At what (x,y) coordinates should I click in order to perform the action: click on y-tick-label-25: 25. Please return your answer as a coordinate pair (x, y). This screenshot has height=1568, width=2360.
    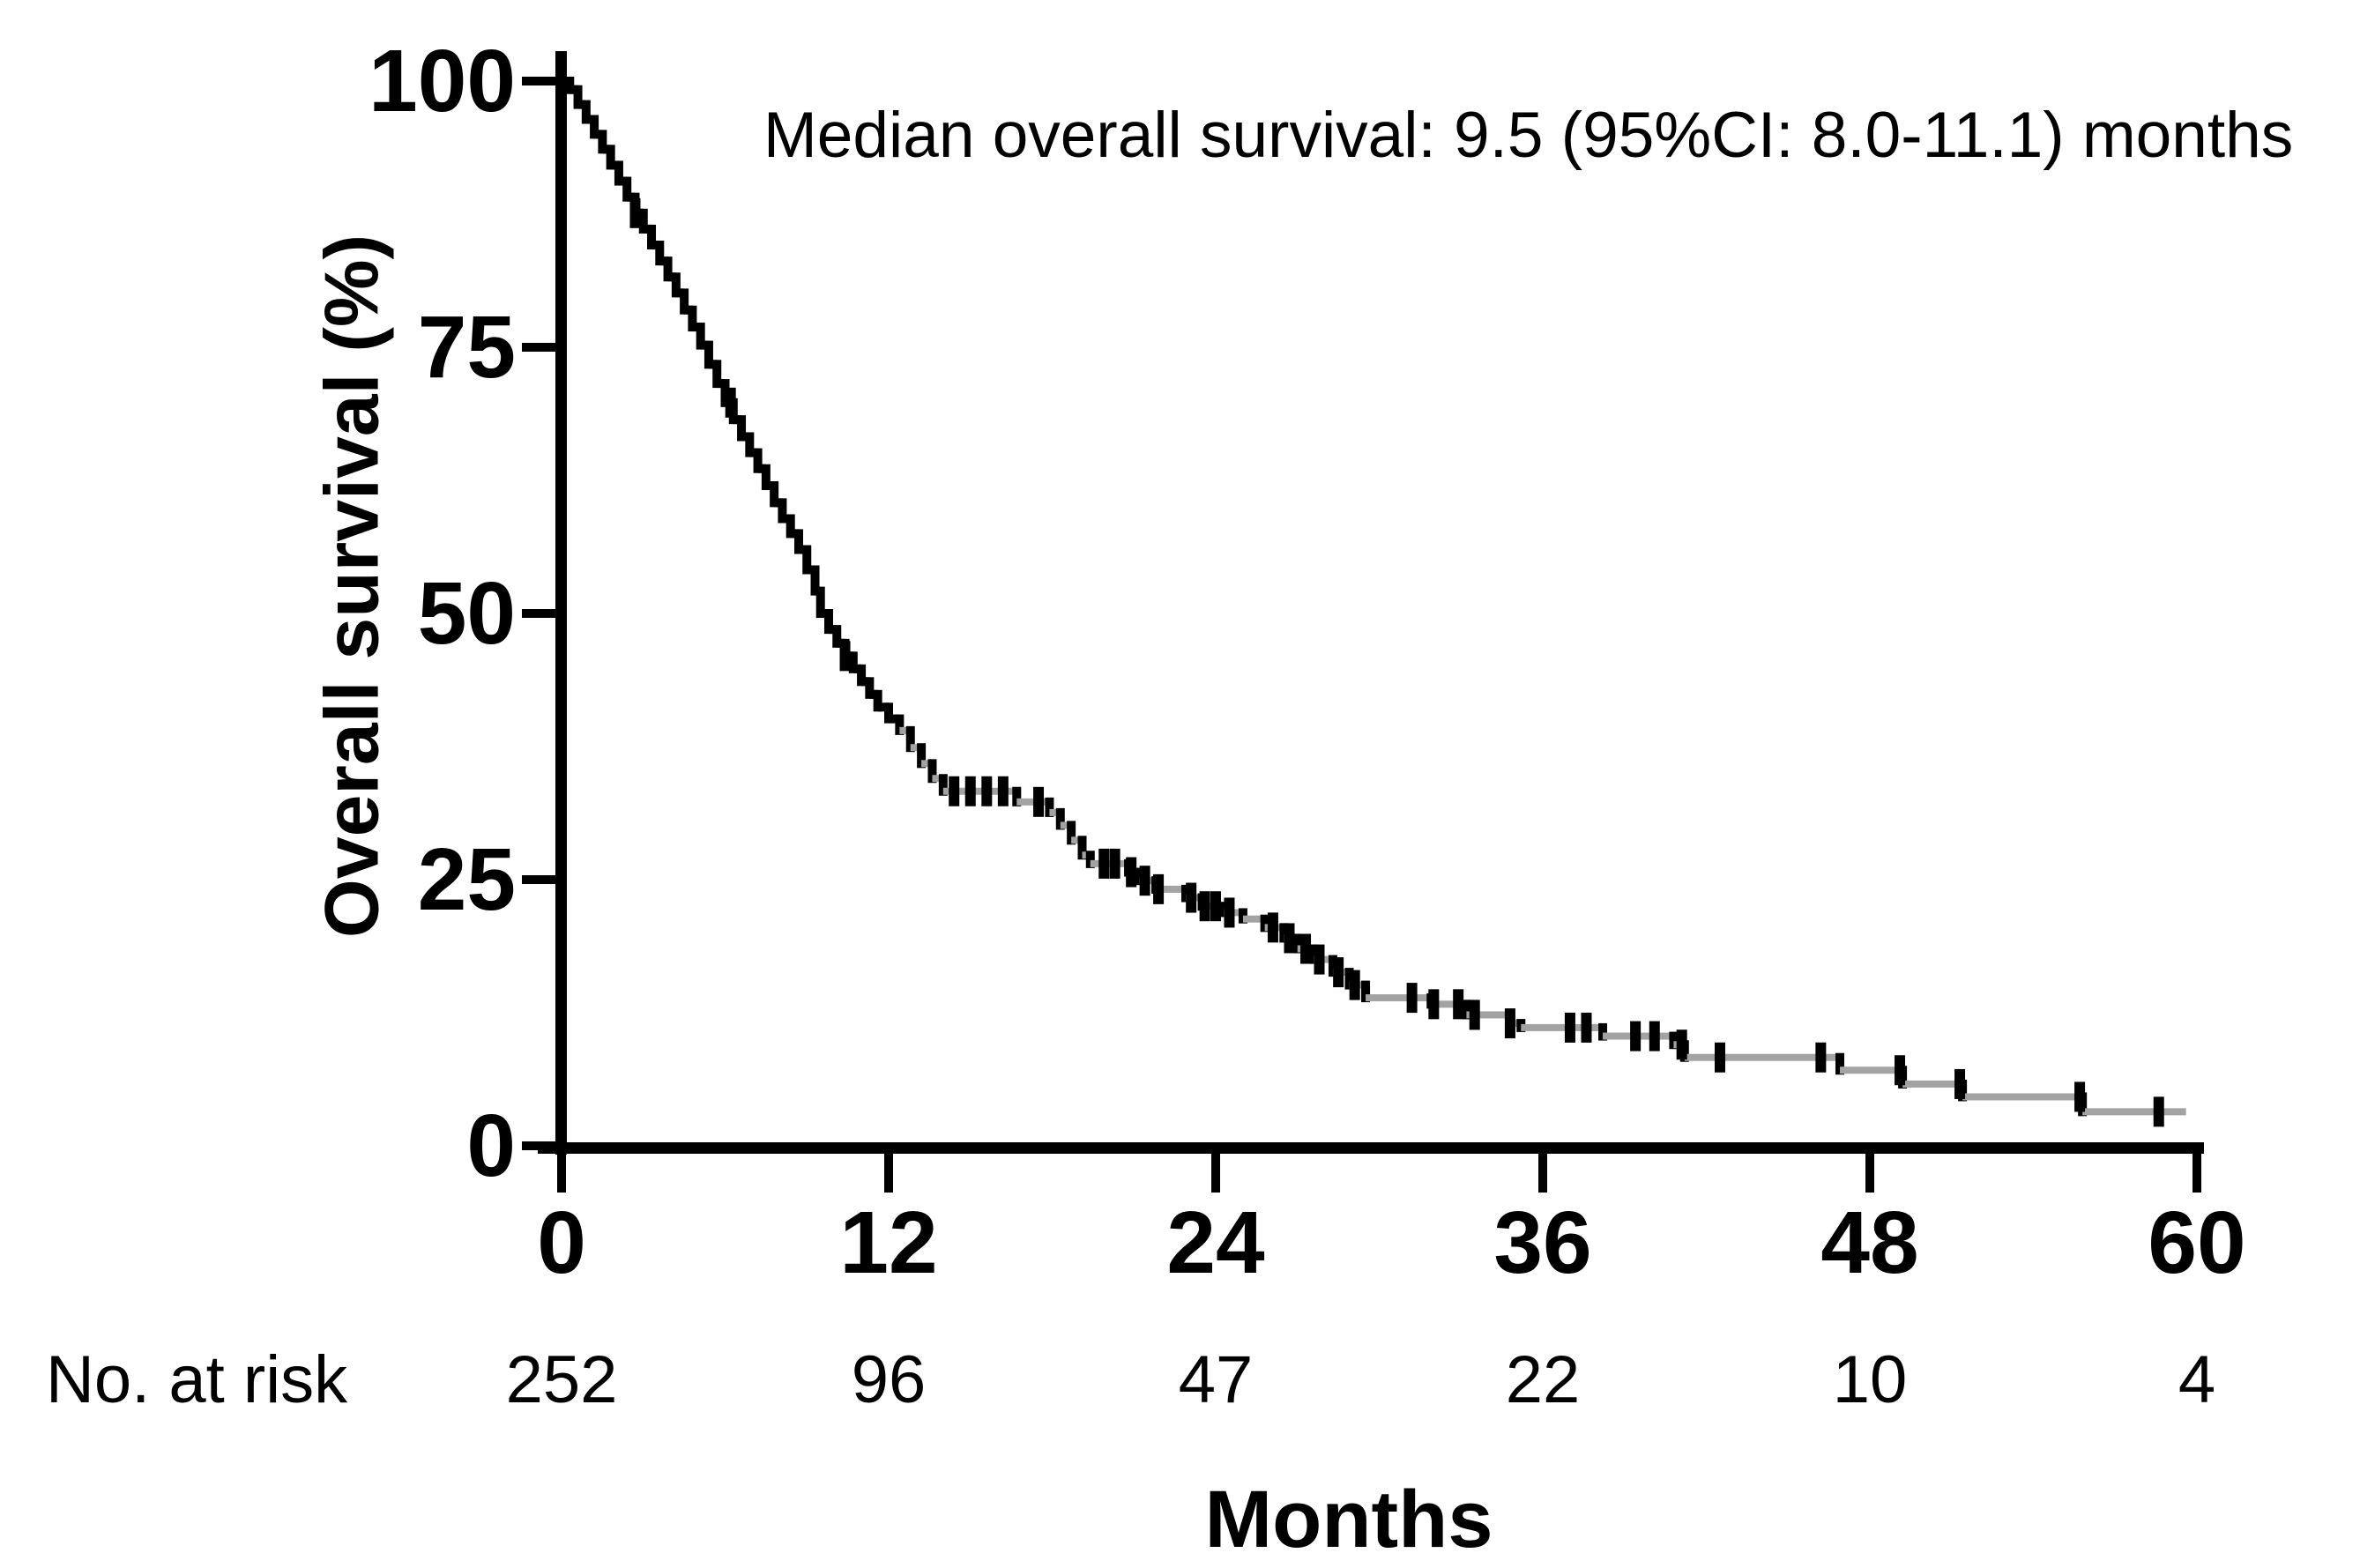
    Looking at the image, I should click on (466, 879).